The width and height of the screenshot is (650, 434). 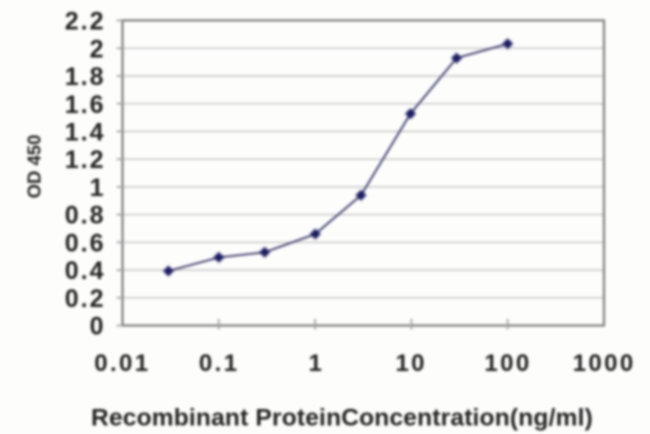 What do you see at coordinates (85, 77) in the screenshot?
I see `svg-text: 1.8` at bounding box center [85, 77].